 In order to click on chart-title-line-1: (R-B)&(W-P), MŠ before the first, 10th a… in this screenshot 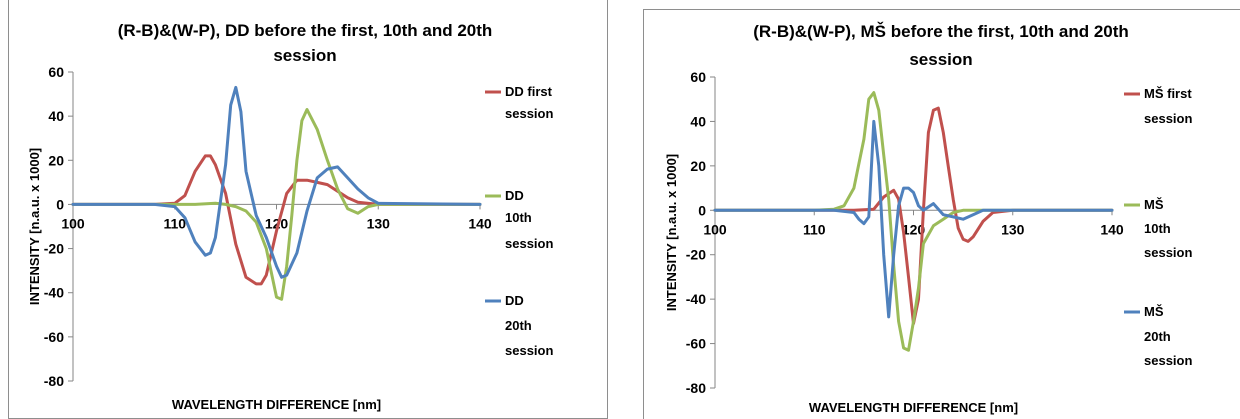, I will do `click(941, 31)`.